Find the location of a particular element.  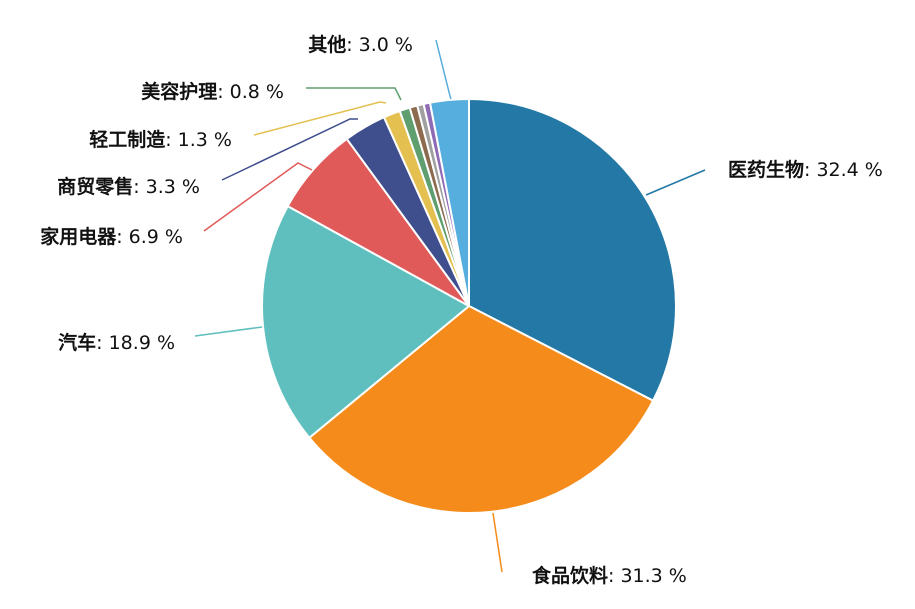

slice-label-1: 食品饮料: 31.3 % is located at coordinates (609, 575).